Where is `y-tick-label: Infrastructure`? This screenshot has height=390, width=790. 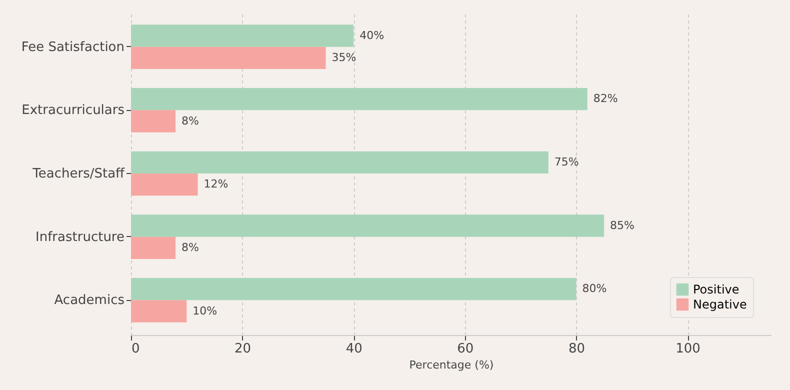 y-tick-label: Infrastructure is located at coordinates (80, 237).